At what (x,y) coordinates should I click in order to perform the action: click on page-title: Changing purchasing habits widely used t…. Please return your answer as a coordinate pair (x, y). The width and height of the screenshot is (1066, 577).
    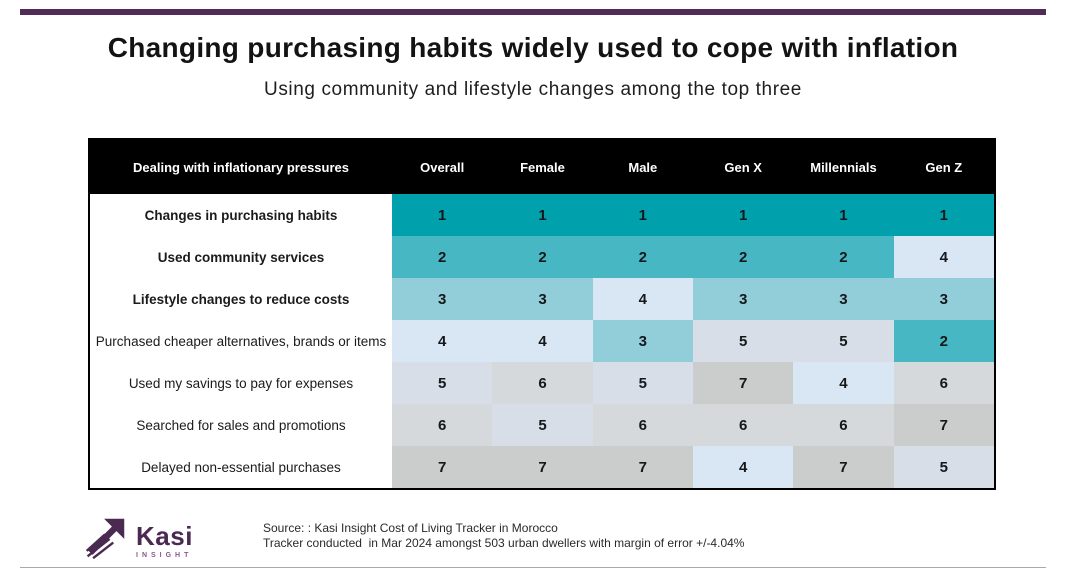
    Looking at the image, I should click on (533, 47).